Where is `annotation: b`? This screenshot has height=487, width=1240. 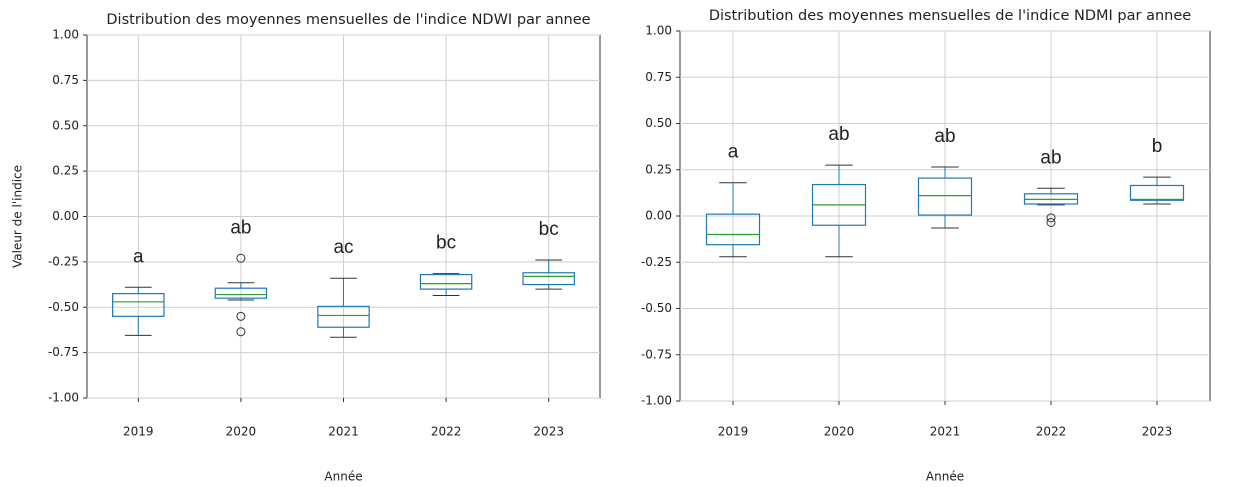 annotation: b is located at coordinates (1157, 146).